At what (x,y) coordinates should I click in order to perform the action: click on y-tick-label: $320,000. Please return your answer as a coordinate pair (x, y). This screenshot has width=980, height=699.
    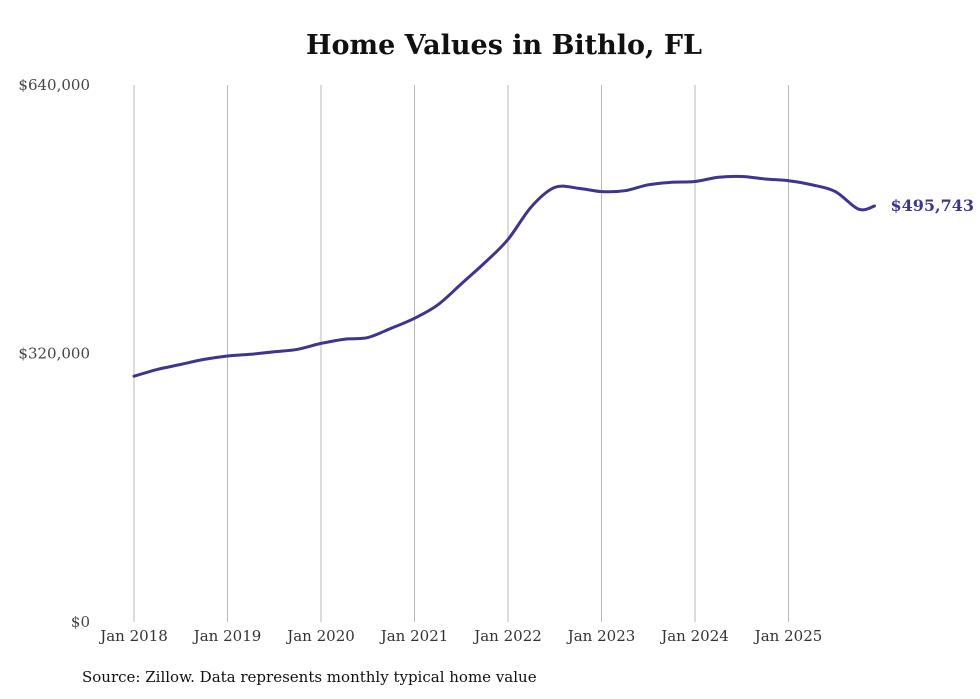
    Looking at the image, I should click on (54, 354).